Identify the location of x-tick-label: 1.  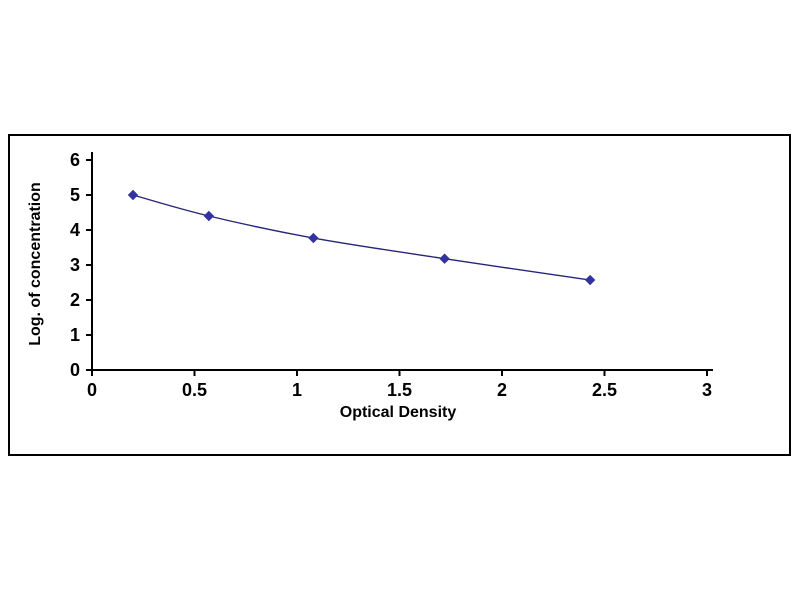
(297, 390).